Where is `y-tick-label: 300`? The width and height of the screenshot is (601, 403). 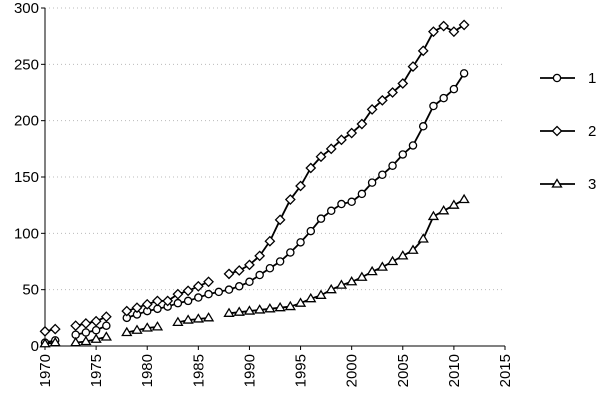
y-tick-label: 300 is located at coordinates (26, 8).